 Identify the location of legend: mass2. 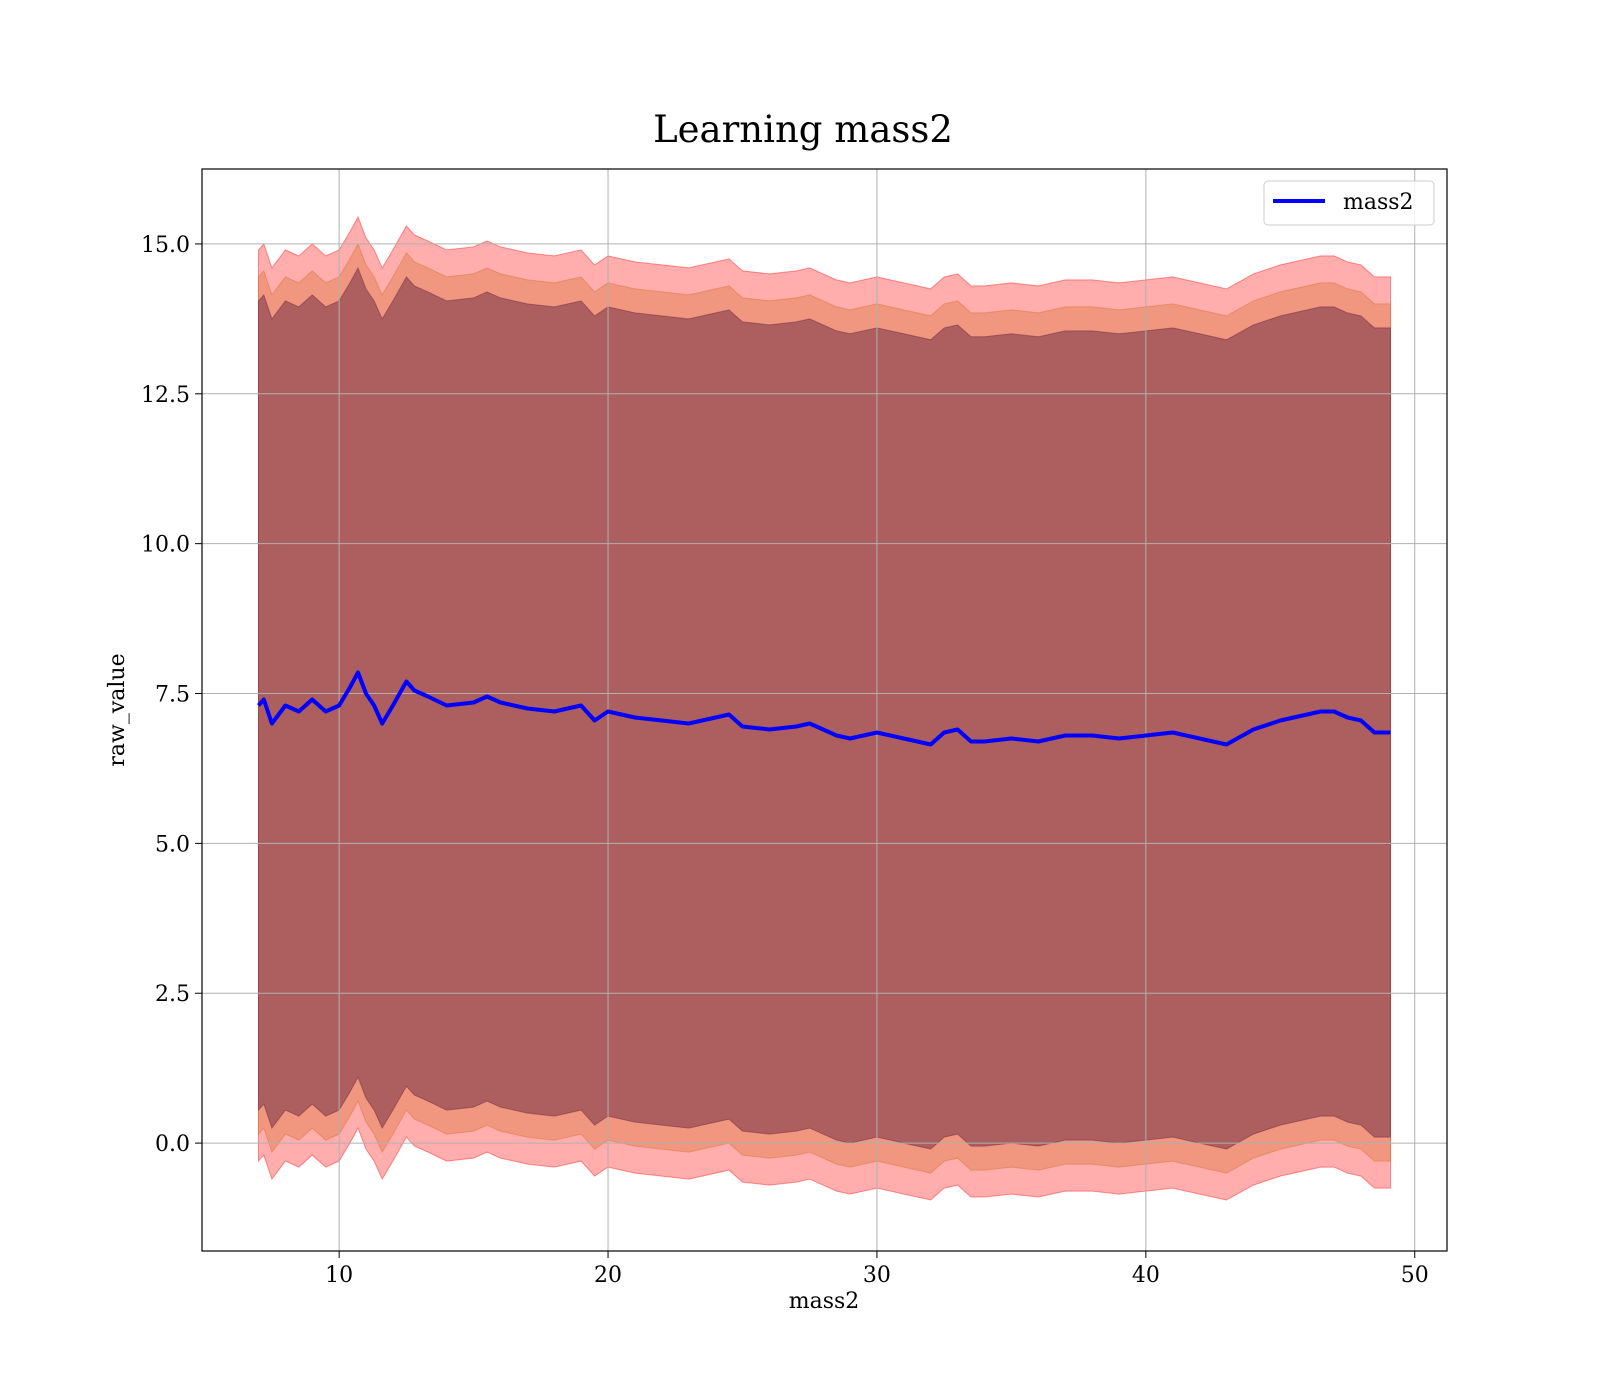
(1349, 203).